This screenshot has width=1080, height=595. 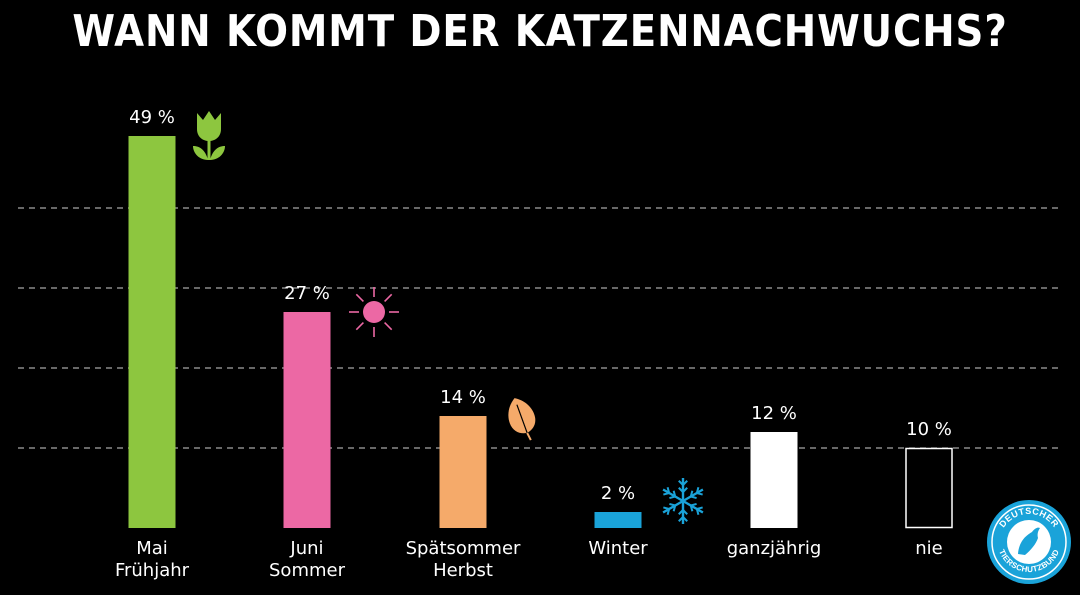 I want to click on leaf-icon, so click(x=522, y=419).